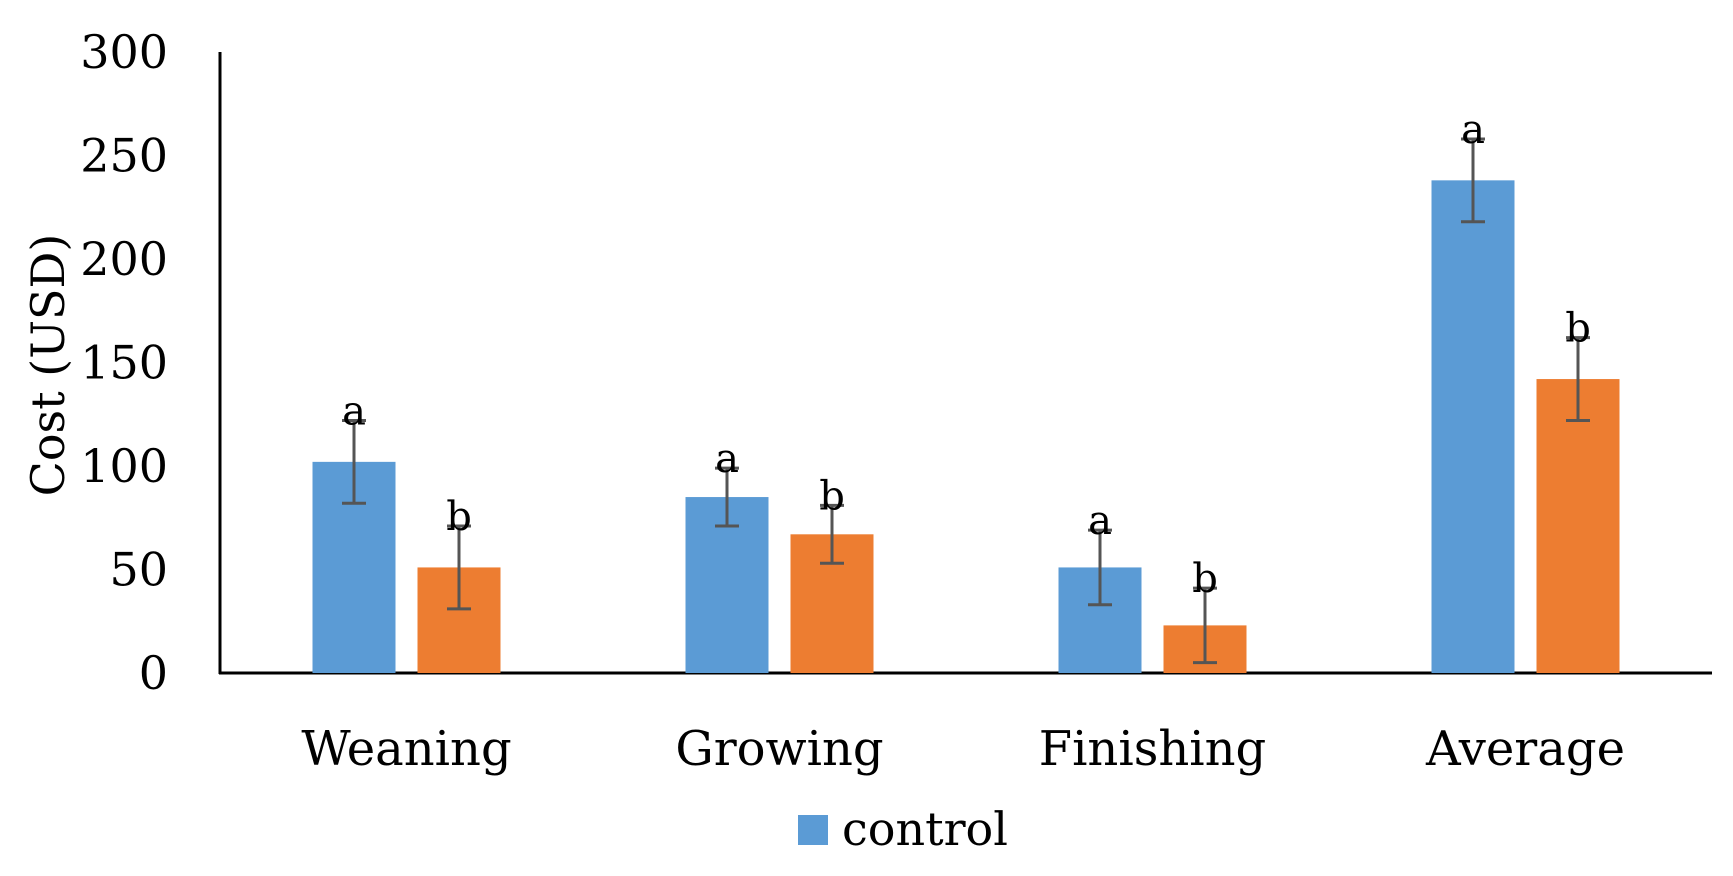 This screenshot has height=876, width=1733. I want to click on legend-label-control: control, so click(925, 829).